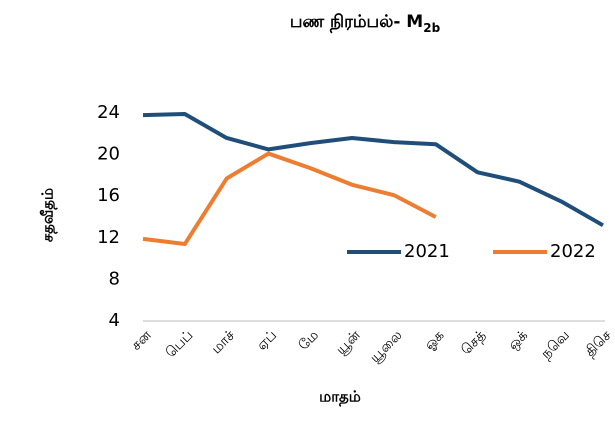 The height and width of the screenshot is (427, 615). What do you see at coordinates (573, 251) in the screenshot?
I see `legend-label: 2022` at bounding box center [573, 251].